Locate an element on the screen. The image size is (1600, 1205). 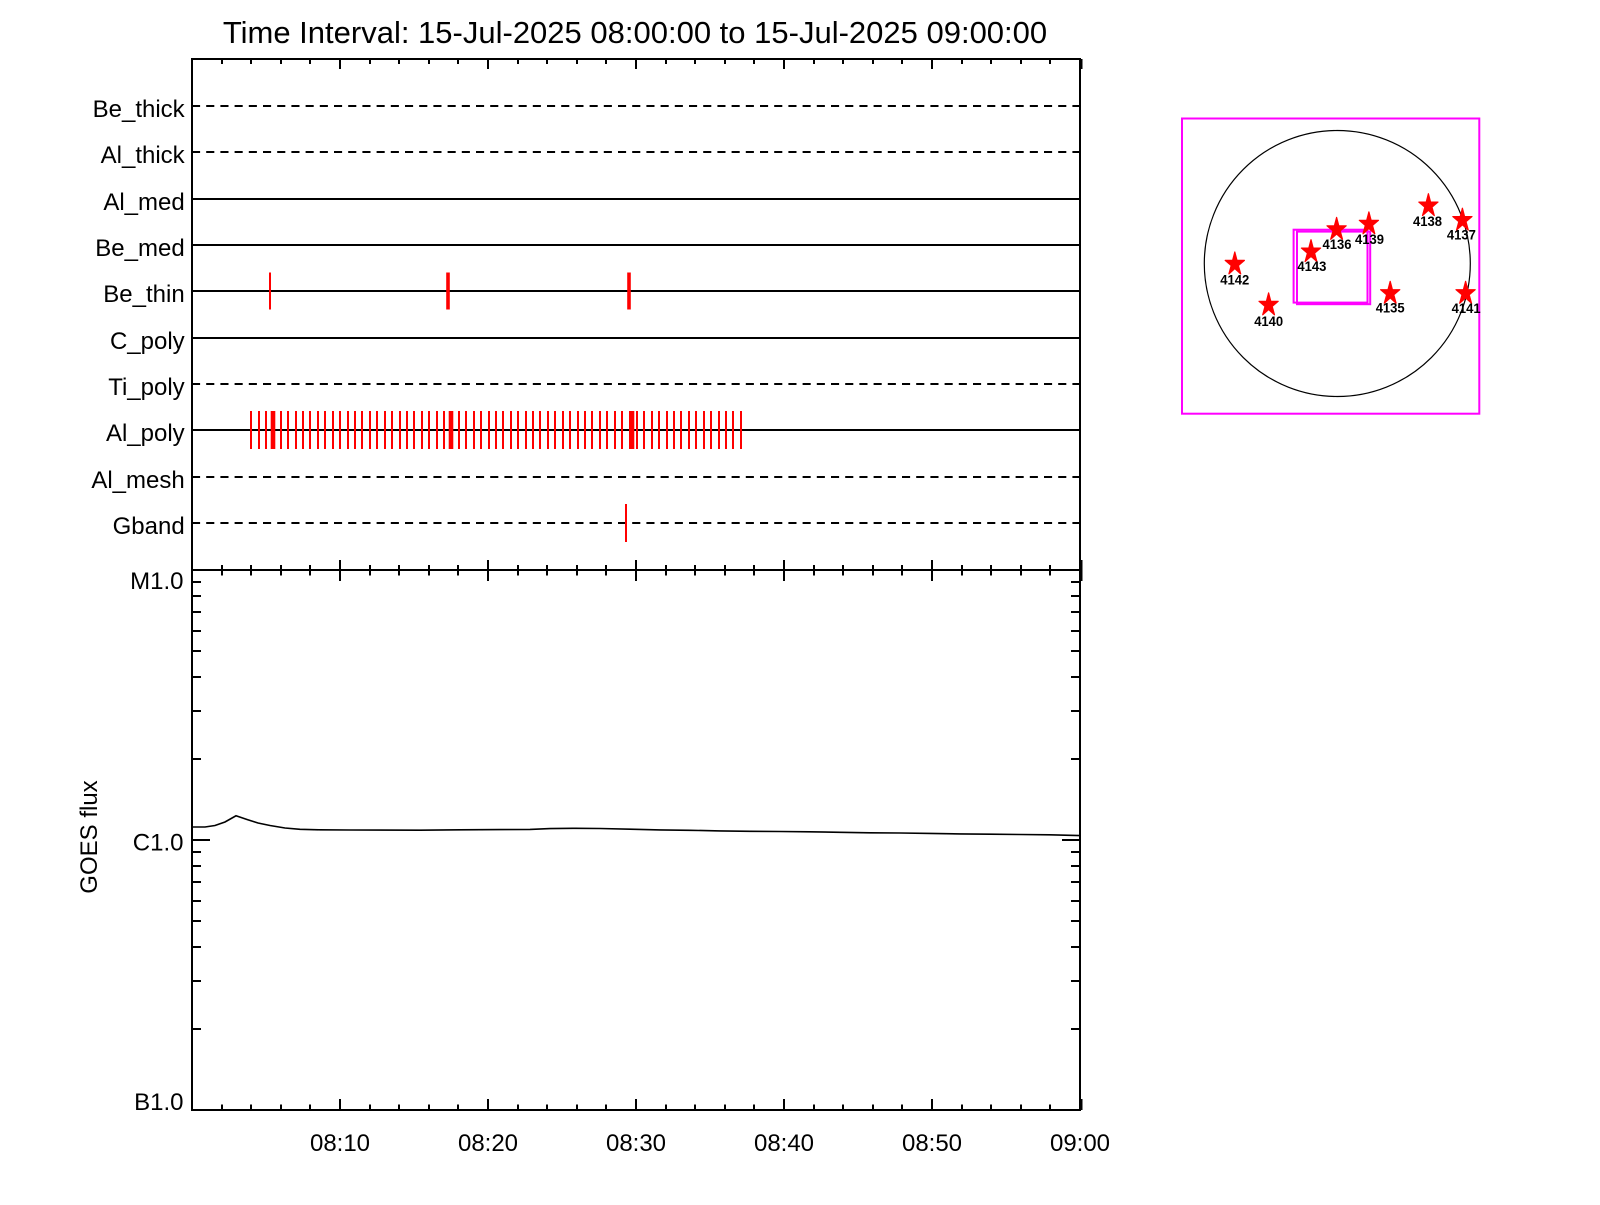
svg-text: Al_mesh is located at coordinates (137, 480).